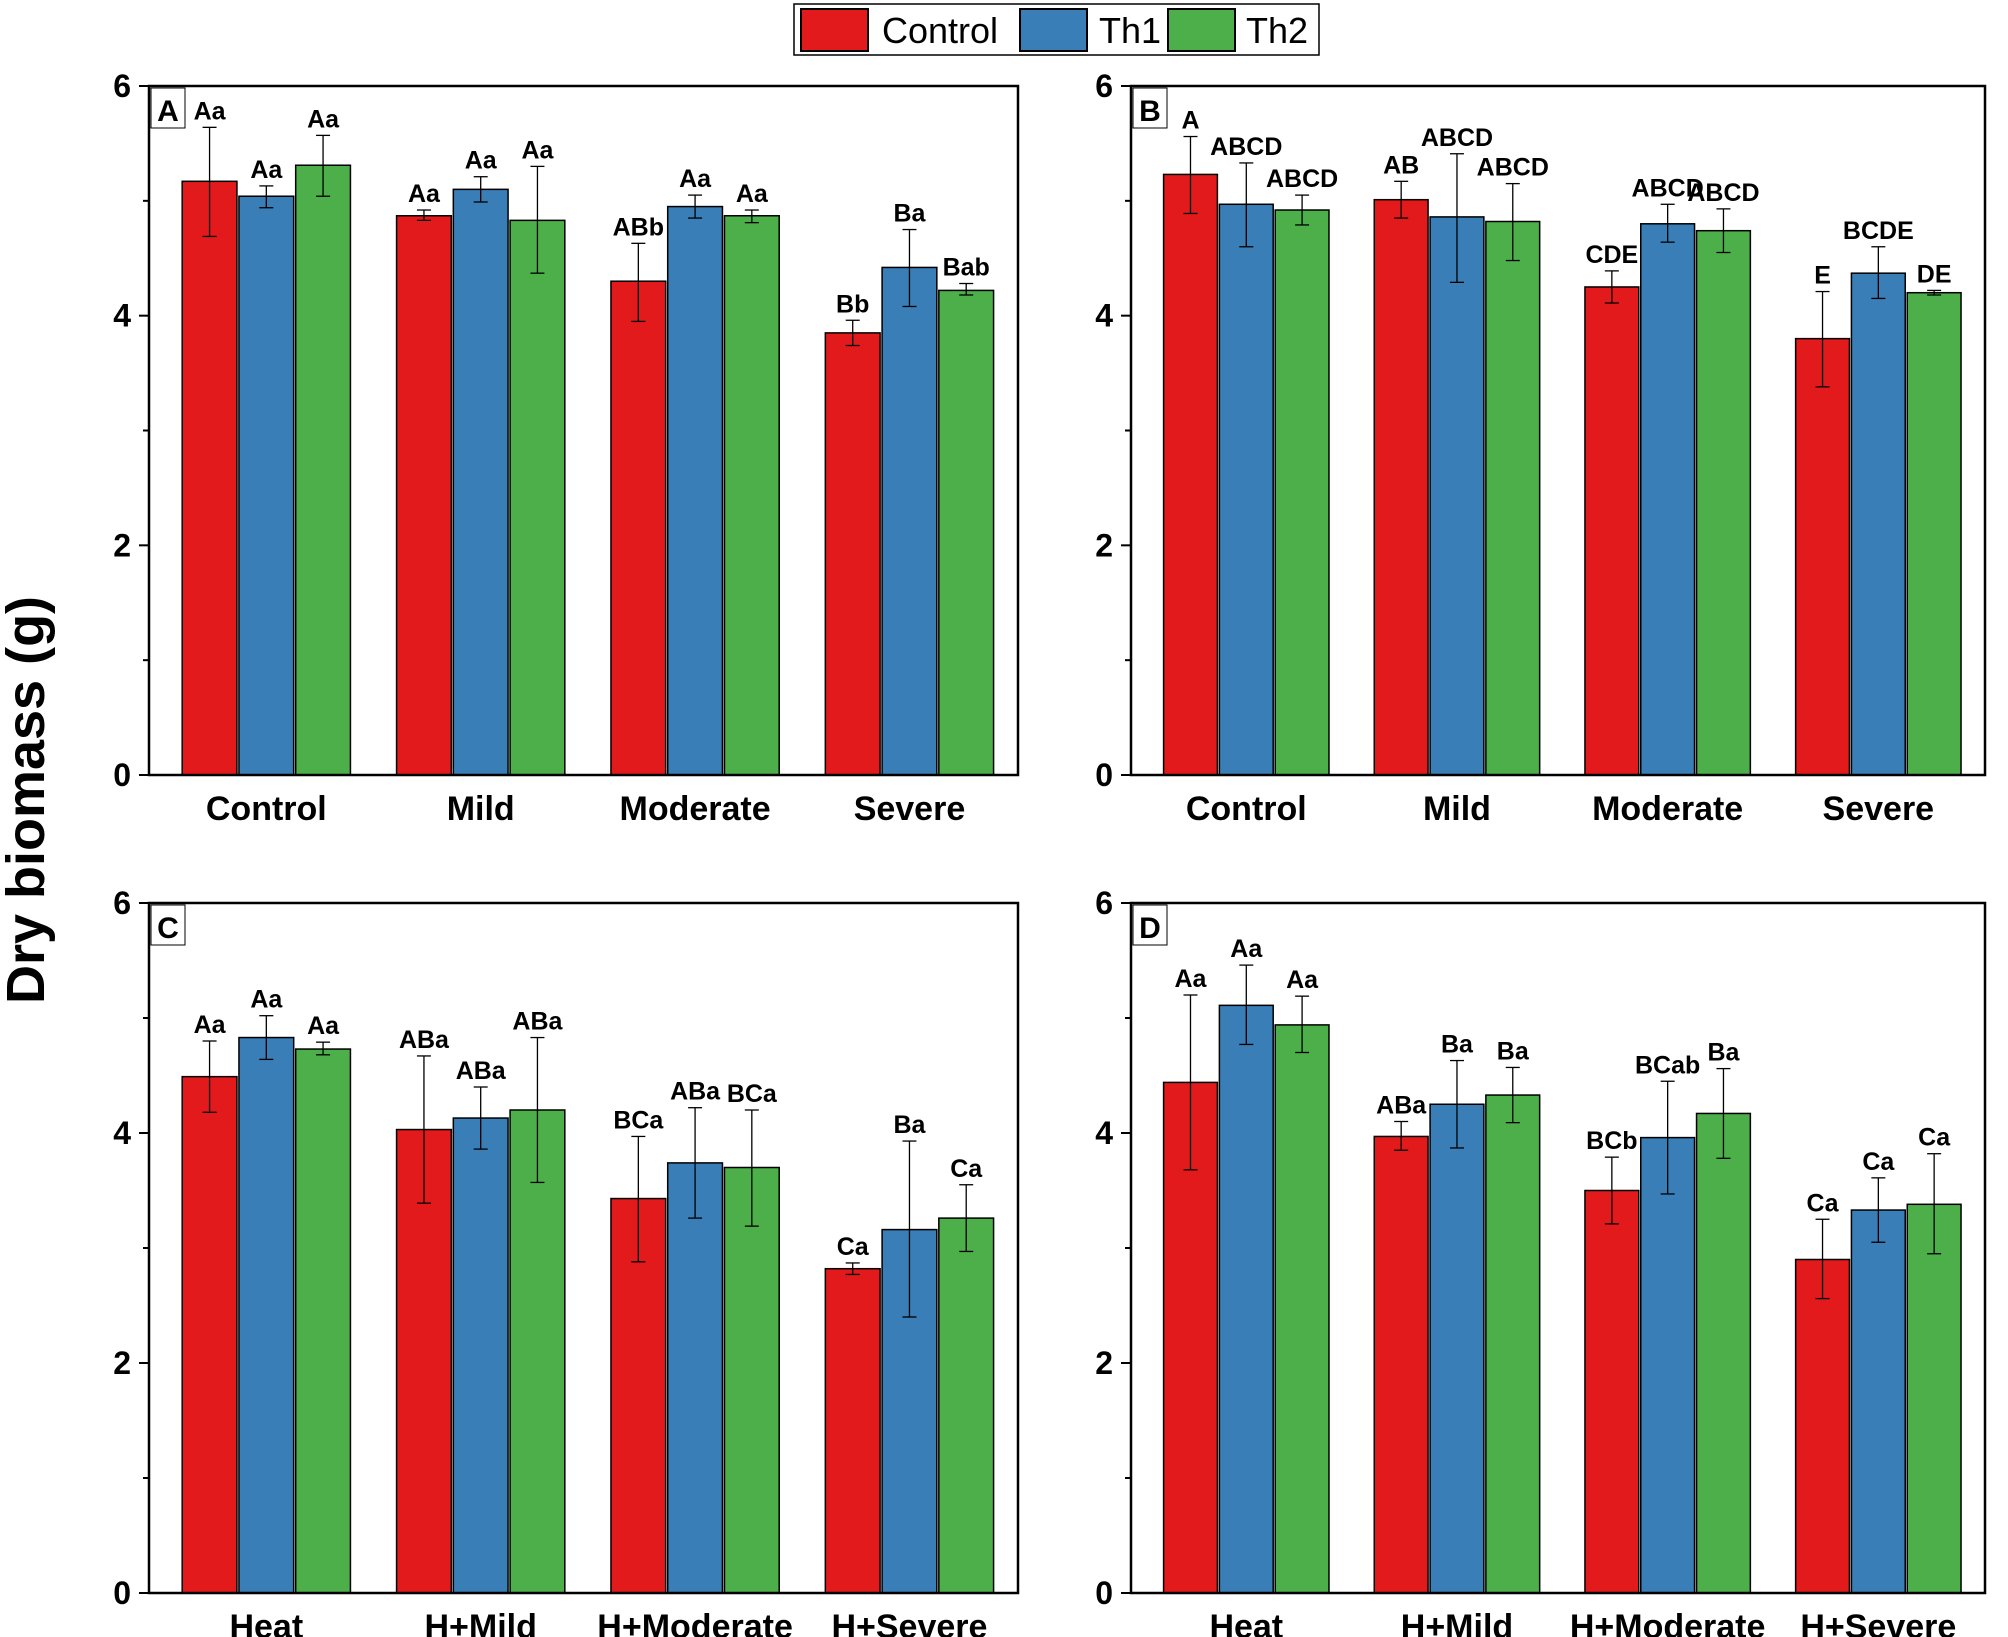 The width and height of the screenshot is (2008, 1637). I want to click on significance-label: E, so click(1822, 276).